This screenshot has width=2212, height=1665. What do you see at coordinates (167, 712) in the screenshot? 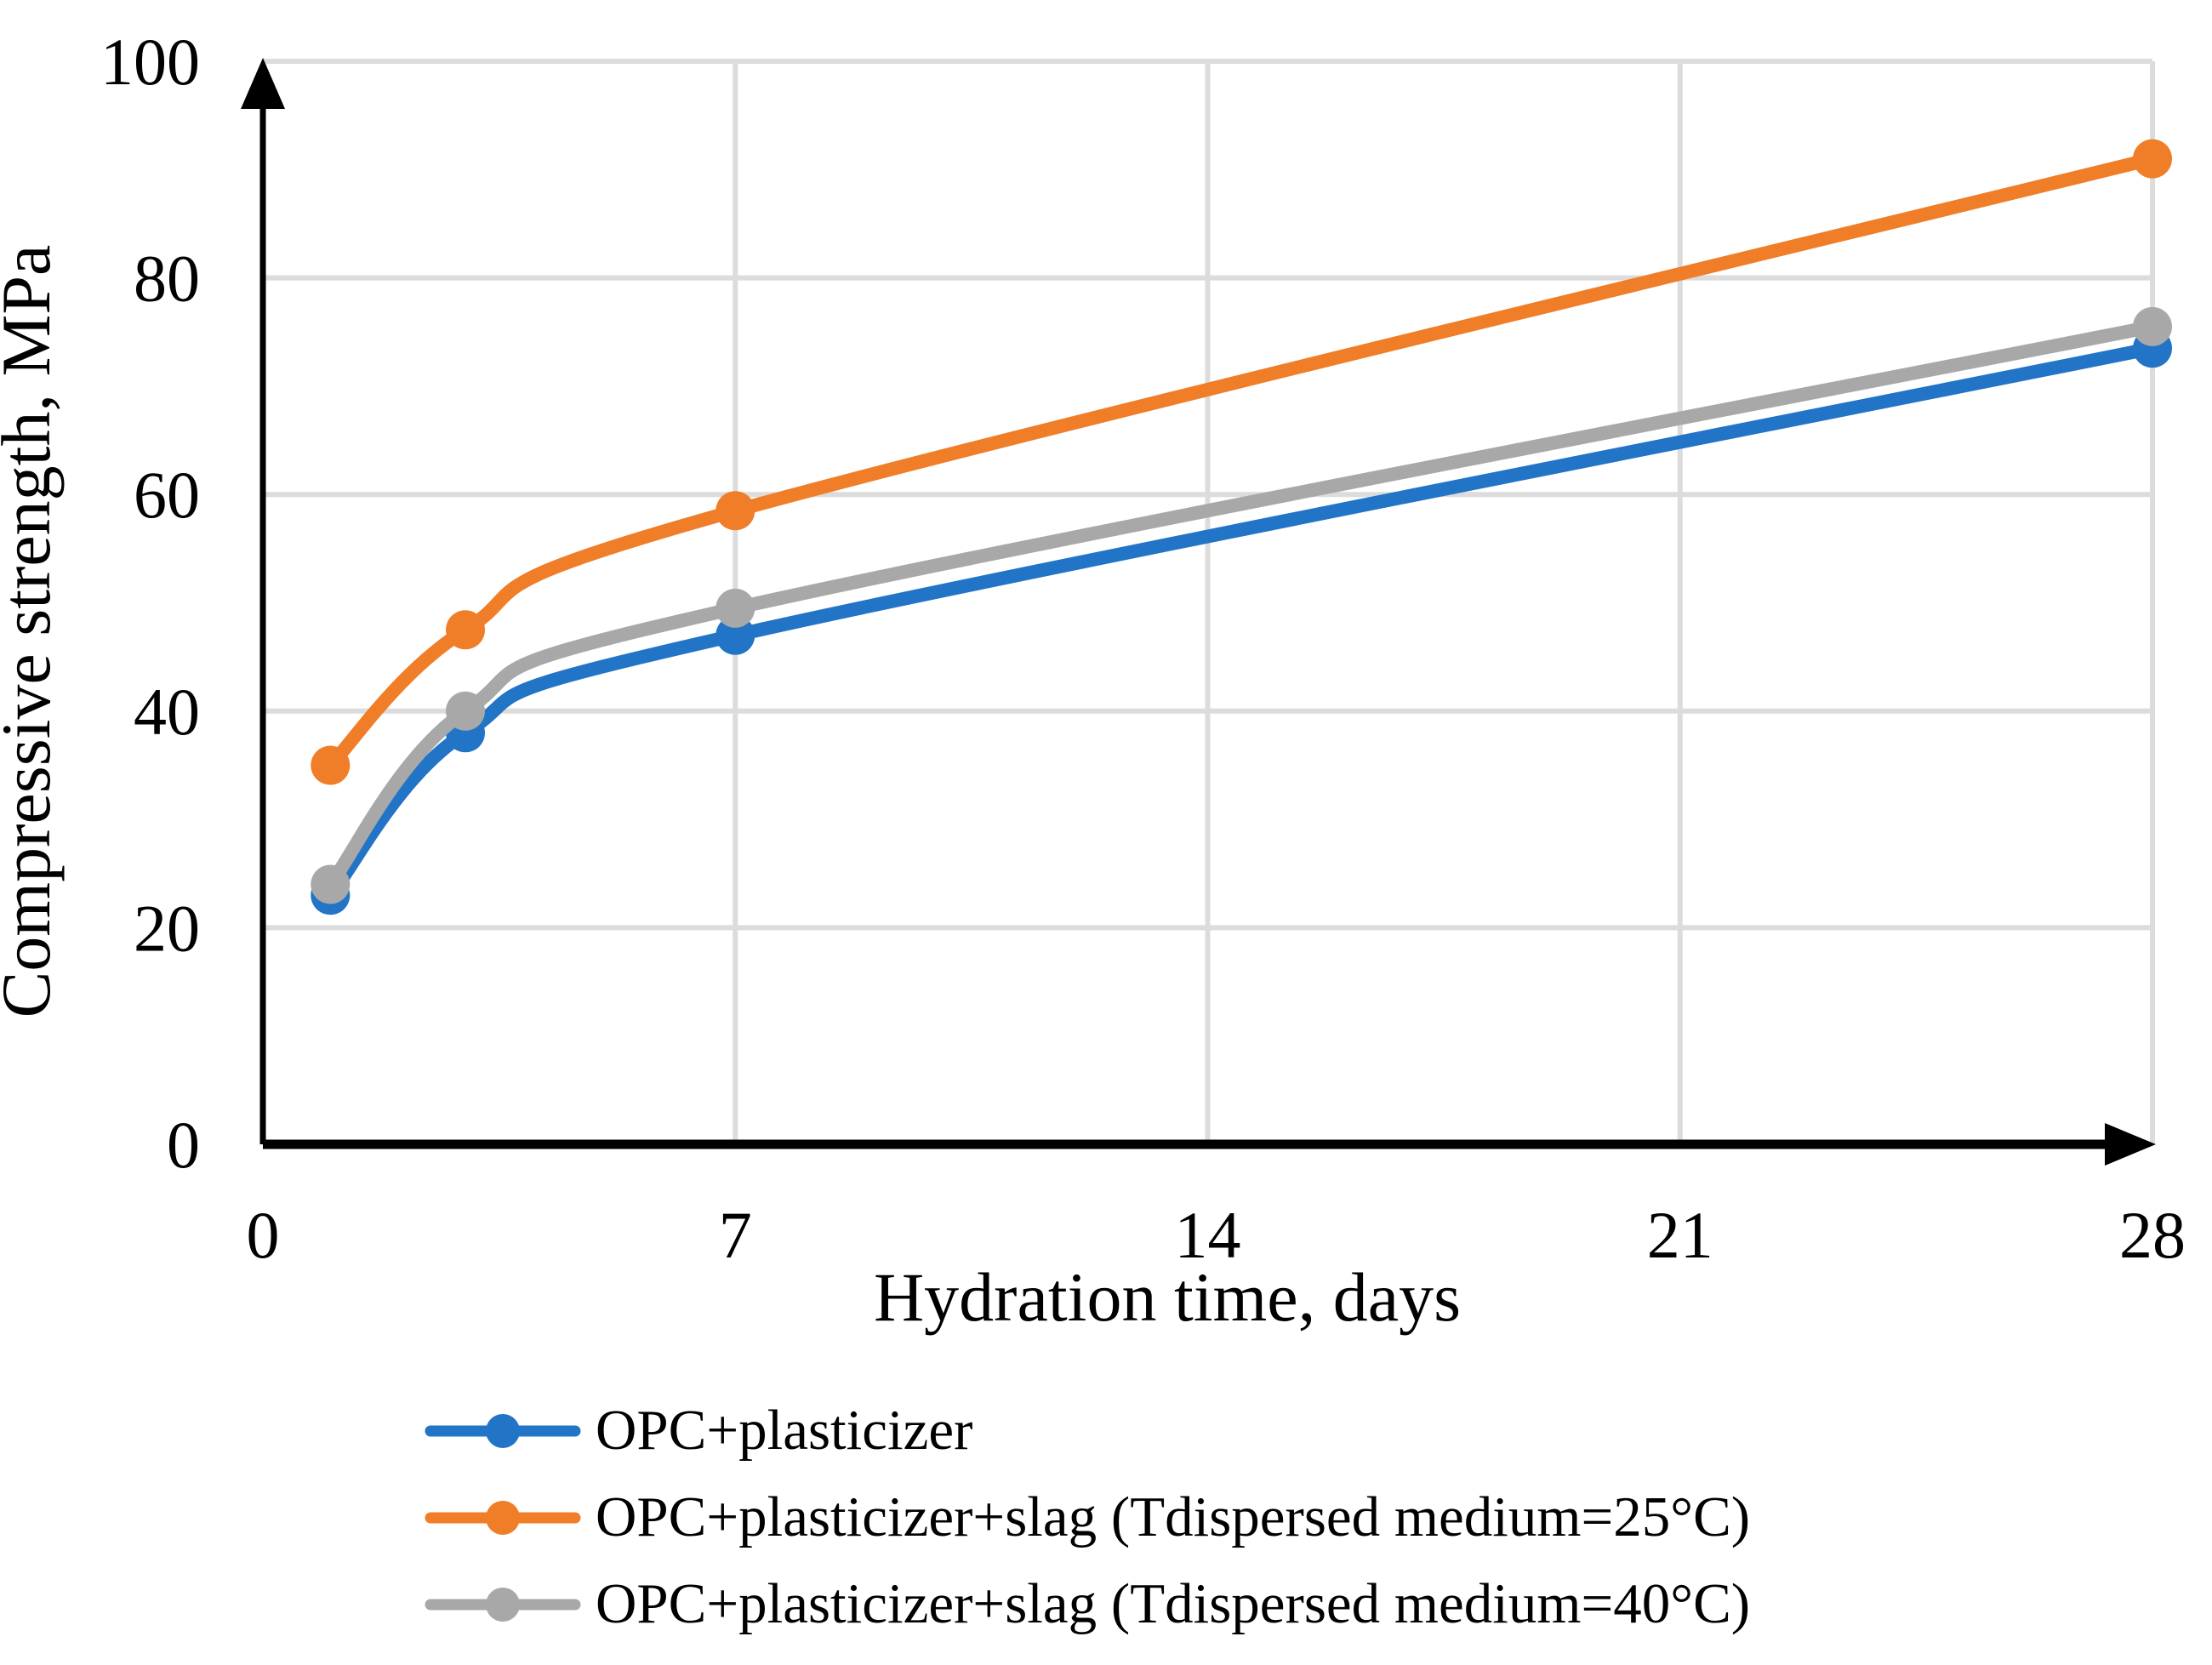
I see `y-tick-label: 40` at bounding box center [167, 712].